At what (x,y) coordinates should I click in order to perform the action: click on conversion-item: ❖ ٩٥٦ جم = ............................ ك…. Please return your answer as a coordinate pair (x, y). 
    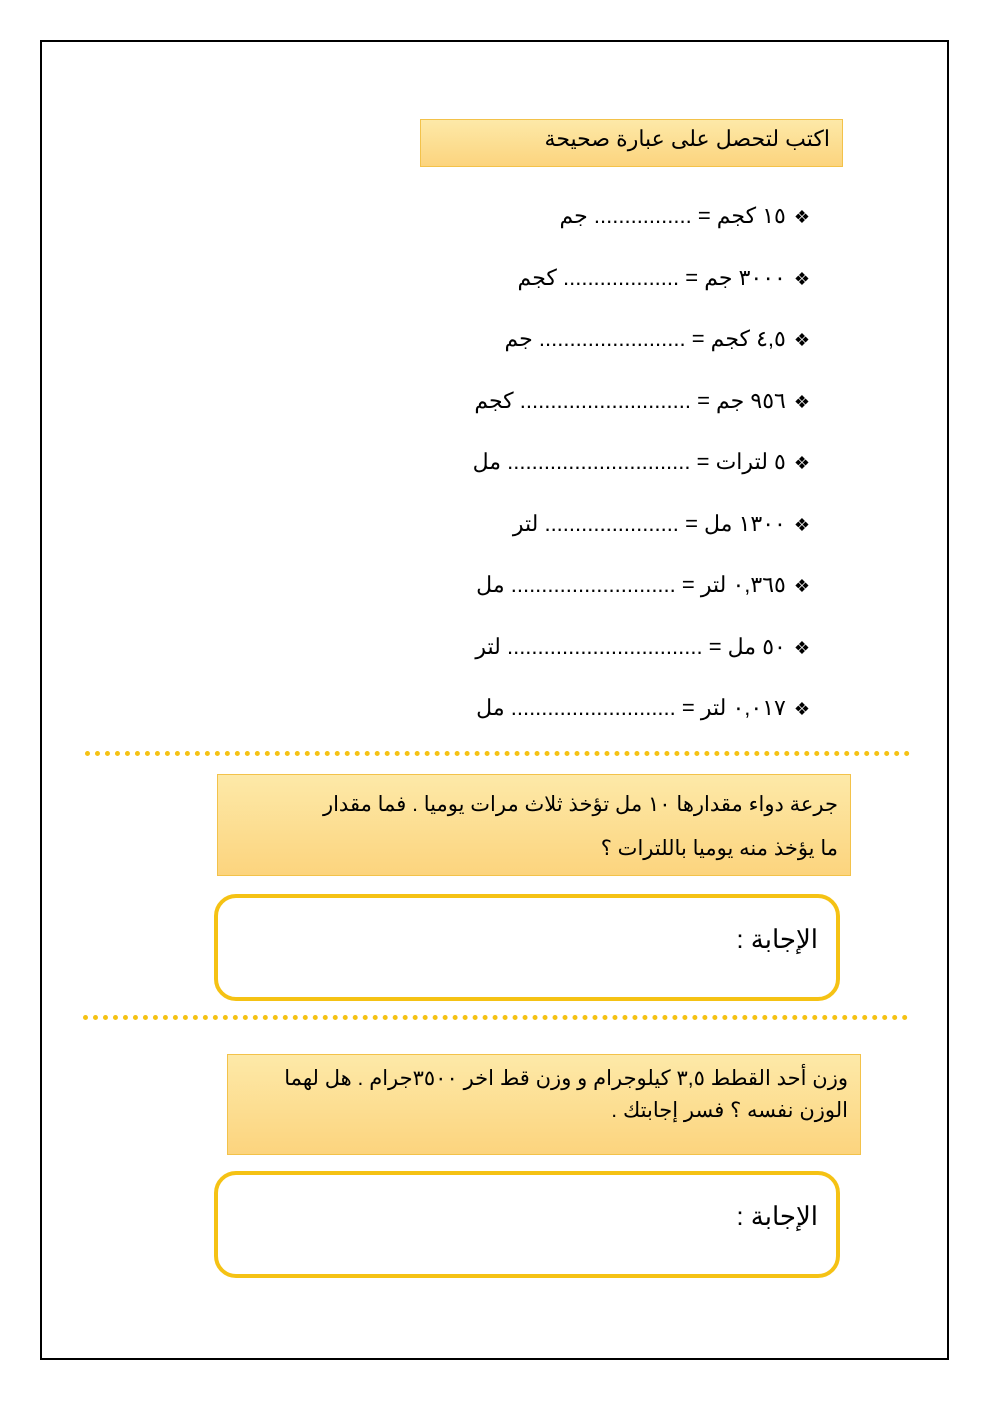
    Looking at the image, I should click on (642, 401).